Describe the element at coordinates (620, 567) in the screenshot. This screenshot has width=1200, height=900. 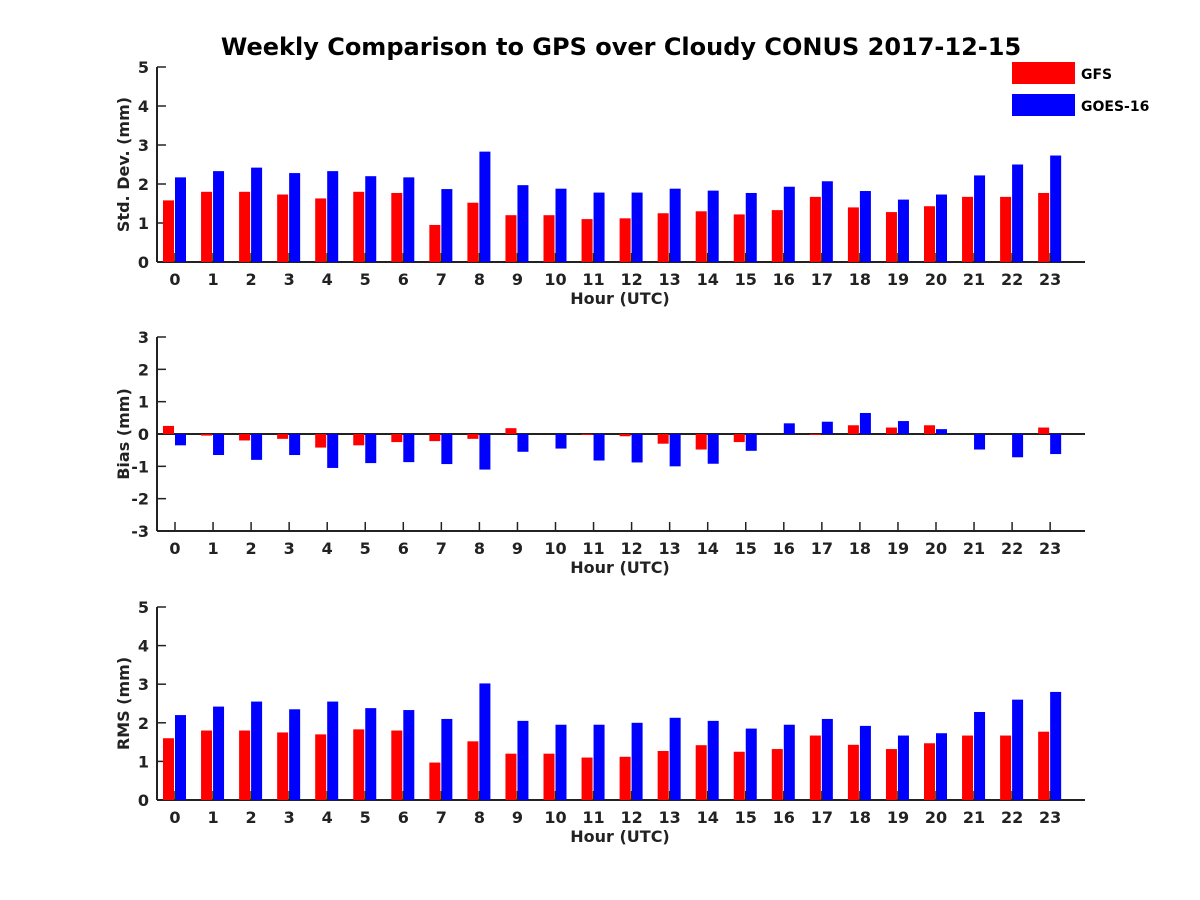
I see `x-axis-label: Hour (UTC)` at that location.